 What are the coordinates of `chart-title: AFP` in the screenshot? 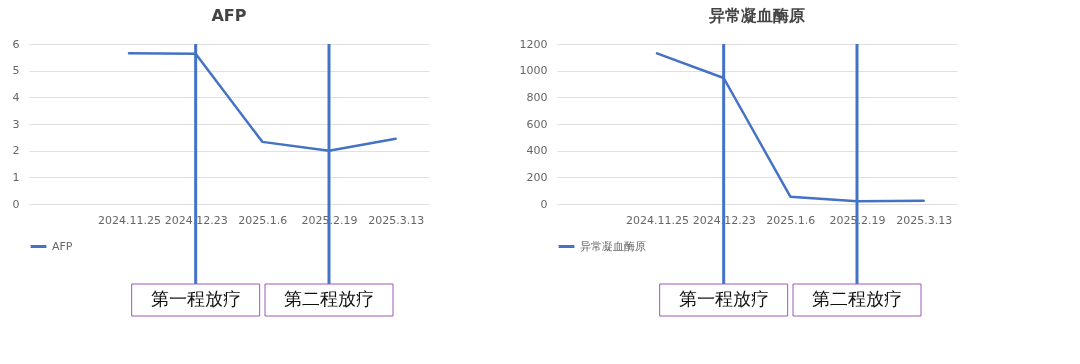 It's located at (229, 15).